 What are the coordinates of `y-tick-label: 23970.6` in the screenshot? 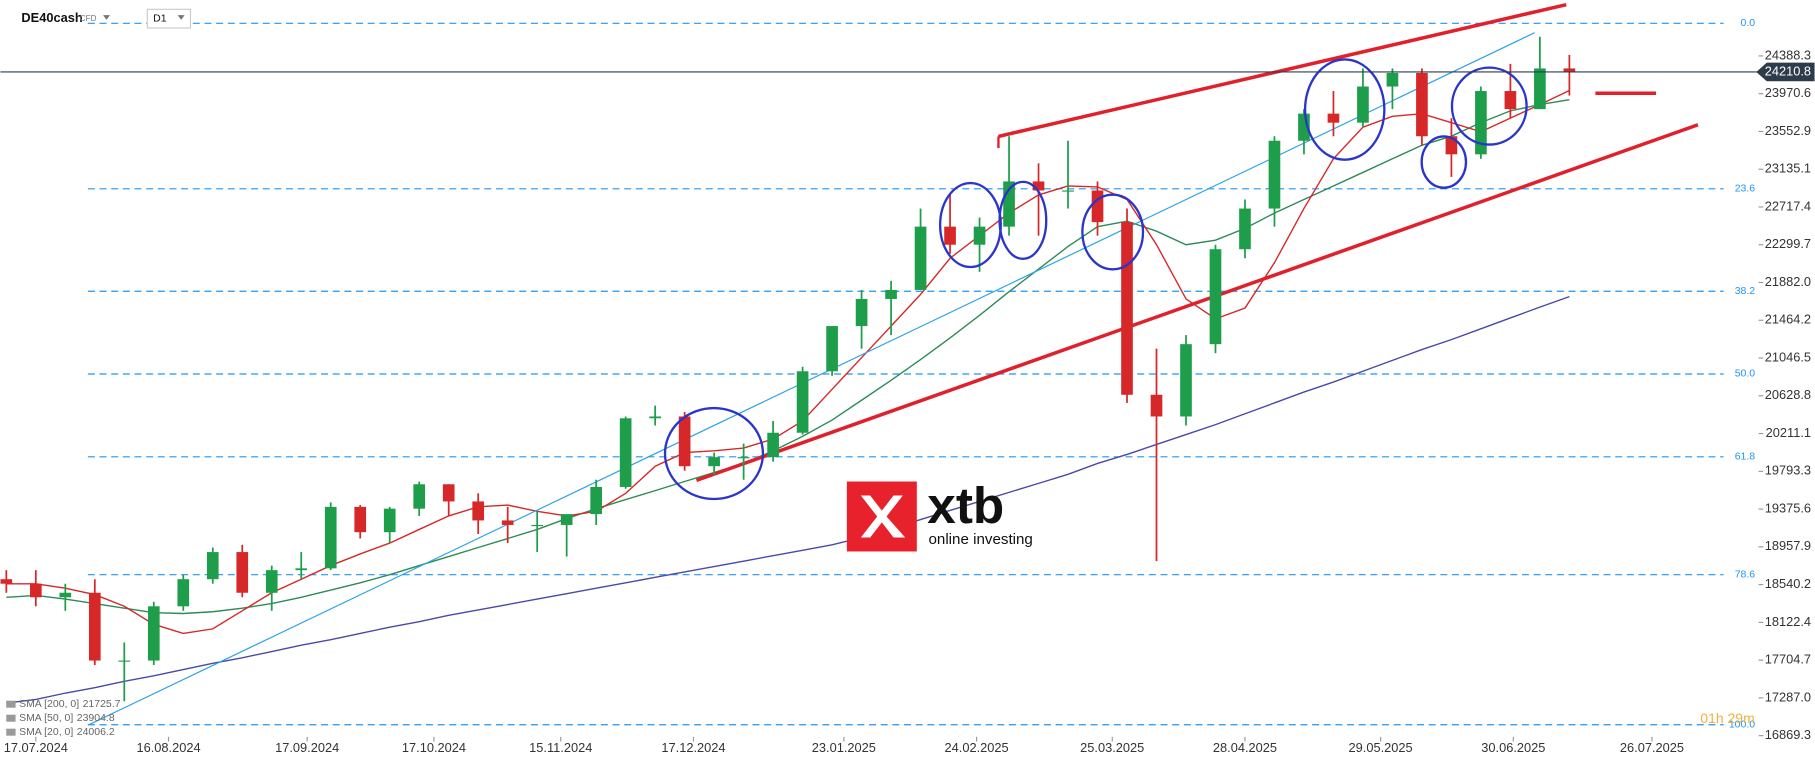 It's located at (1788, 92).